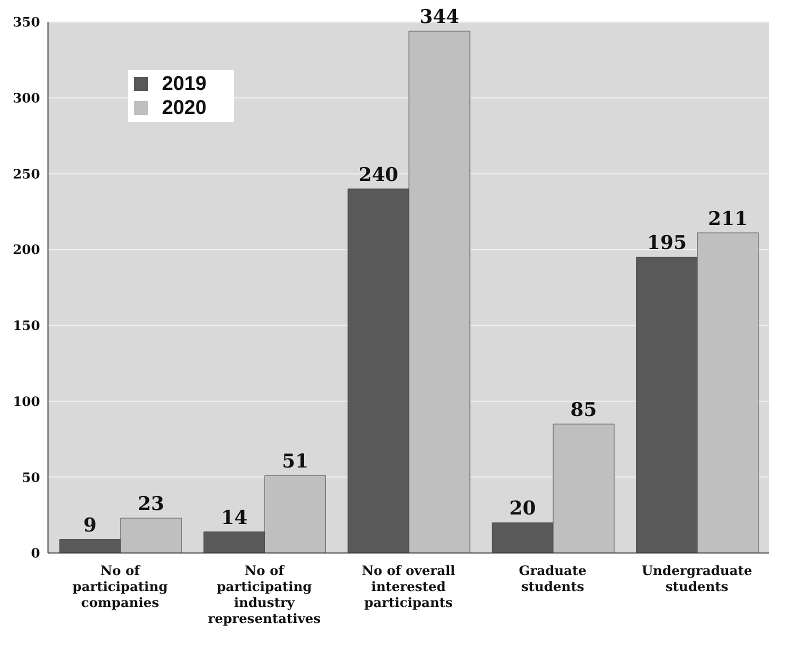 The width and height of the screenshot is (785, 652). What do you see at coordinates (264, 595) in the screenshot?
I see `x-tick-label: No of participating industry representatives` at bounding box center [264, 595].